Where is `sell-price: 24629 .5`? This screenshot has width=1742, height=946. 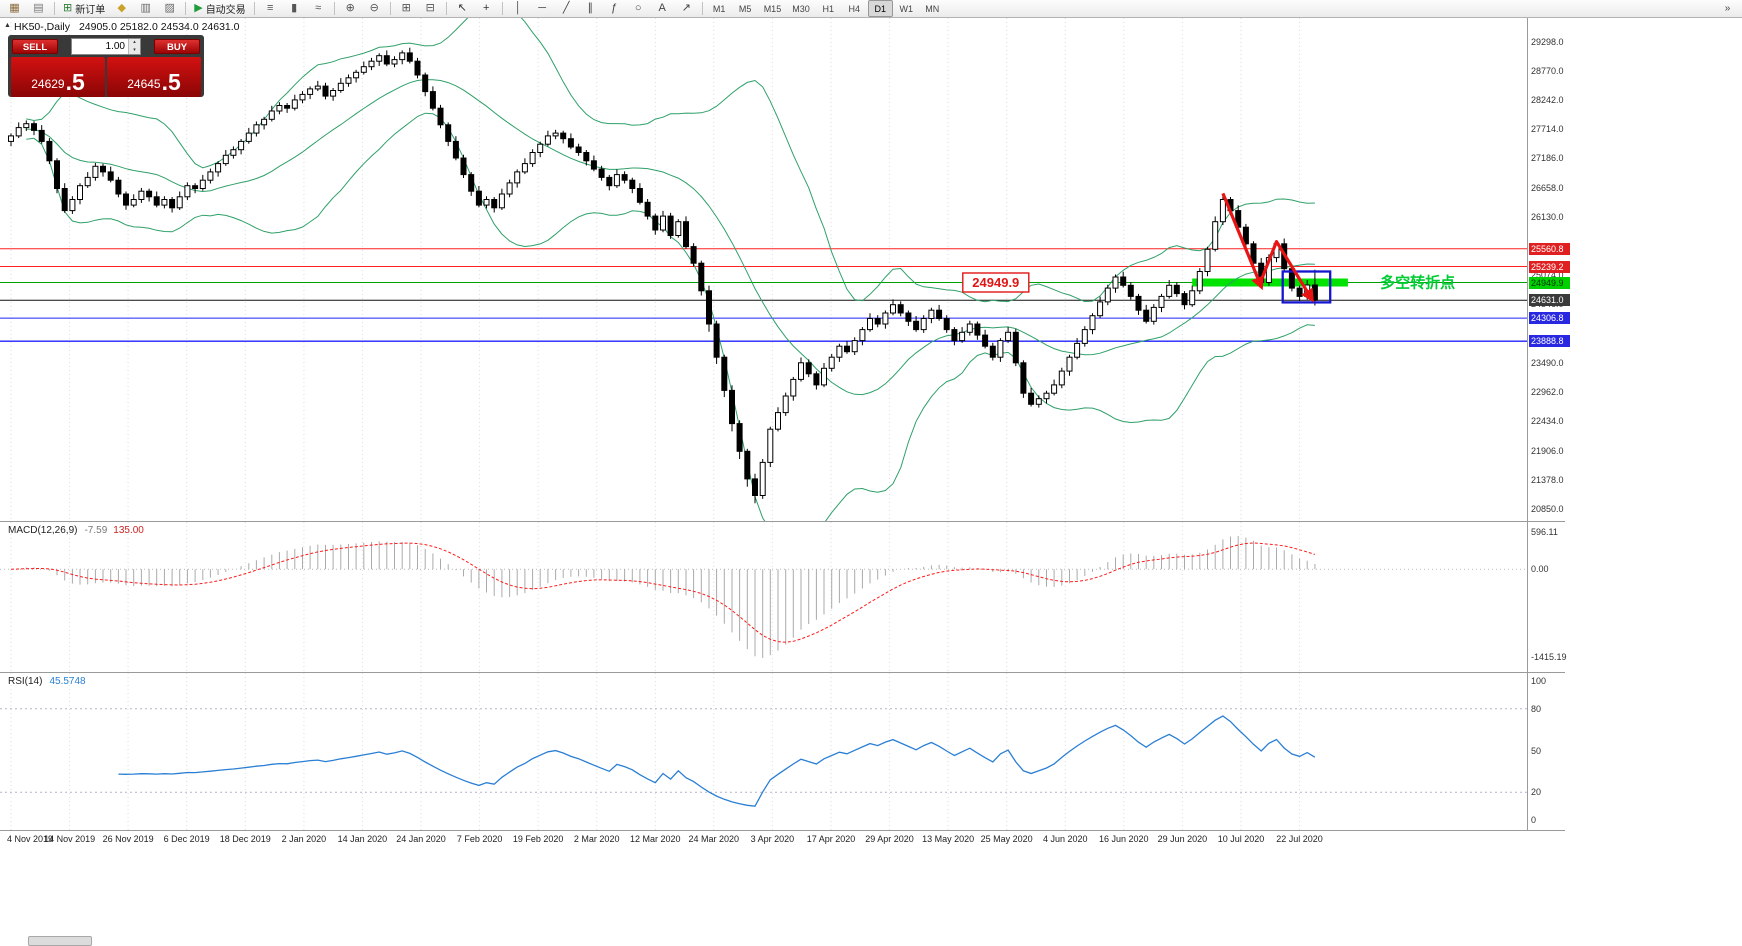 sell-price: 24629 .5 is located at coordinates (58, 77).